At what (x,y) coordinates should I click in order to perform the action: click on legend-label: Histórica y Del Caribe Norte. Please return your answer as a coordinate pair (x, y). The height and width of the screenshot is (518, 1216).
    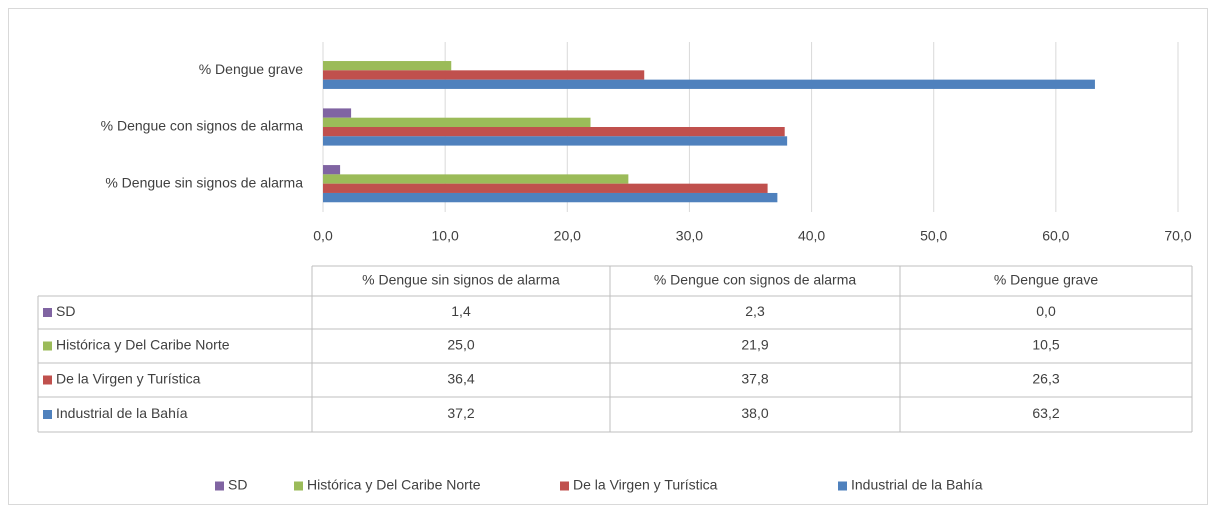
    Looking at the image, I should click on (394, 485).